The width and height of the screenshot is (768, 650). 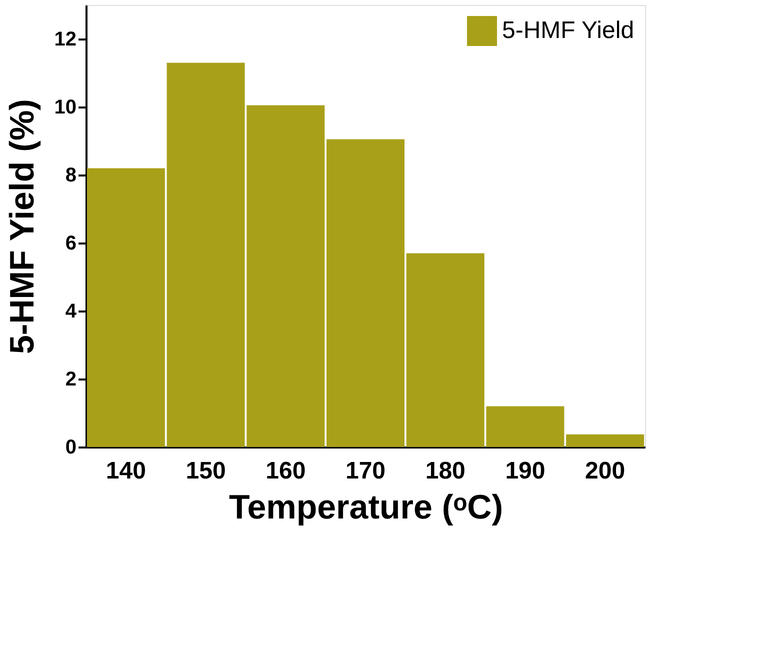 I want to click on y-axis-title: 5-HMF Yield (%), so click(x=22, y=226).